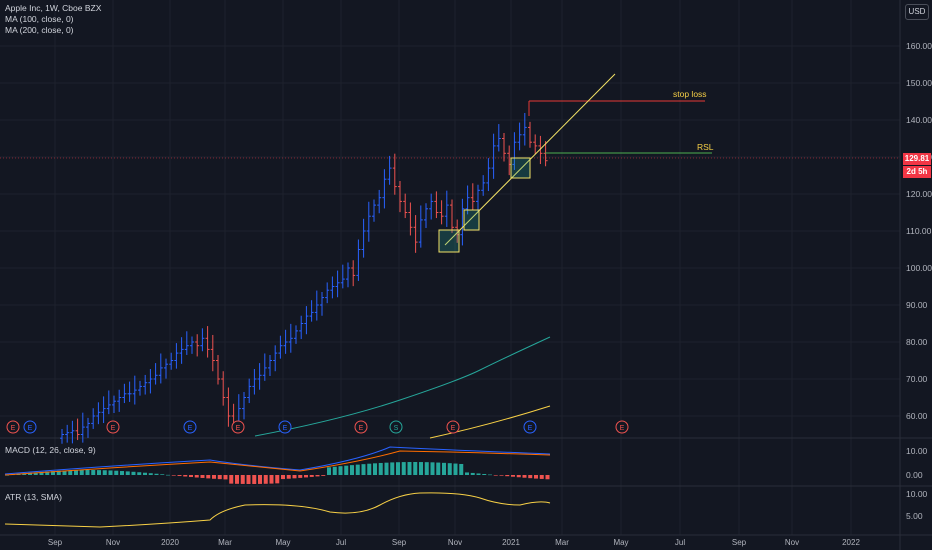 Image resolution: width=932 pixels, height=550 pixels. Describe the element at coordinates (466, 508) in the screenshot. I see `atr-pane: 10.00 5.00` at that location.